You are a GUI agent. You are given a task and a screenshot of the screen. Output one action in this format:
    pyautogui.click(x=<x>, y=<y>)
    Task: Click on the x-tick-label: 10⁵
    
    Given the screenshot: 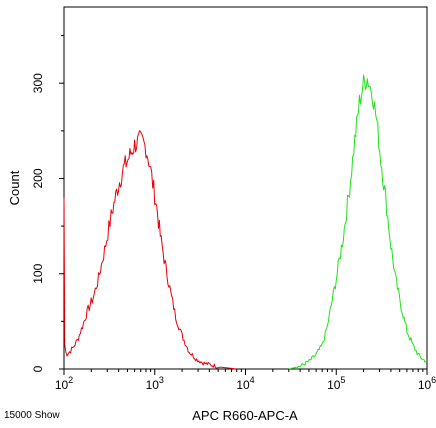 What is the action you would take?
    pyautogui.click(x=336, y=383)
    